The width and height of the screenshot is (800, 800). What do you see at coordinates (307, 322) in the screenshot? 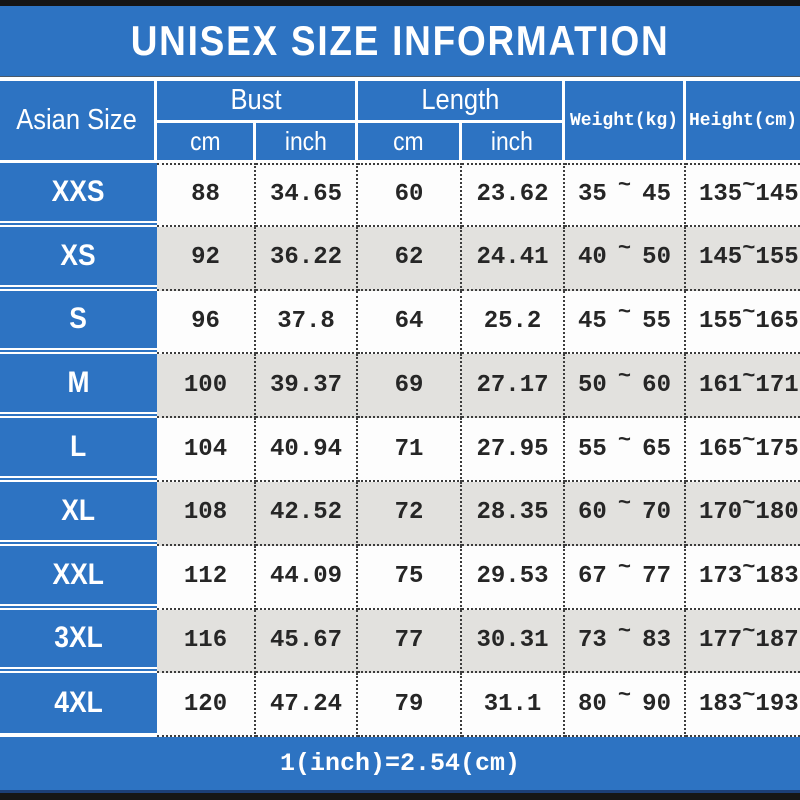
I see `bust-inch-cell: 37.8` at bounding box center [307, 322].